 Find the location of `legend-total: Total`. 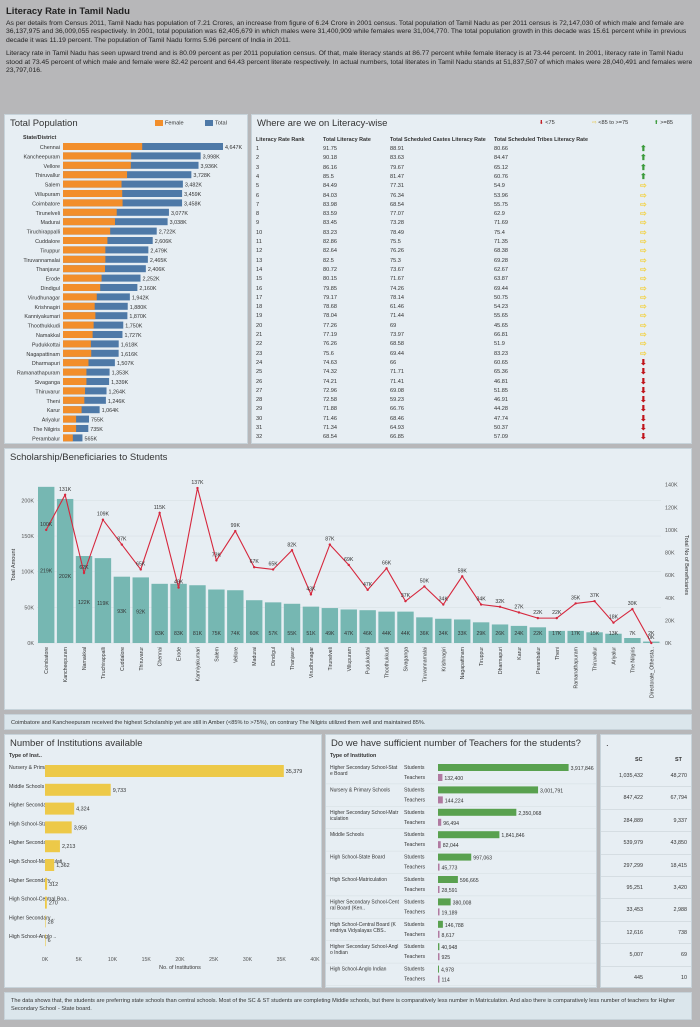

legend-total: Total is located at coordinates (216, 123).